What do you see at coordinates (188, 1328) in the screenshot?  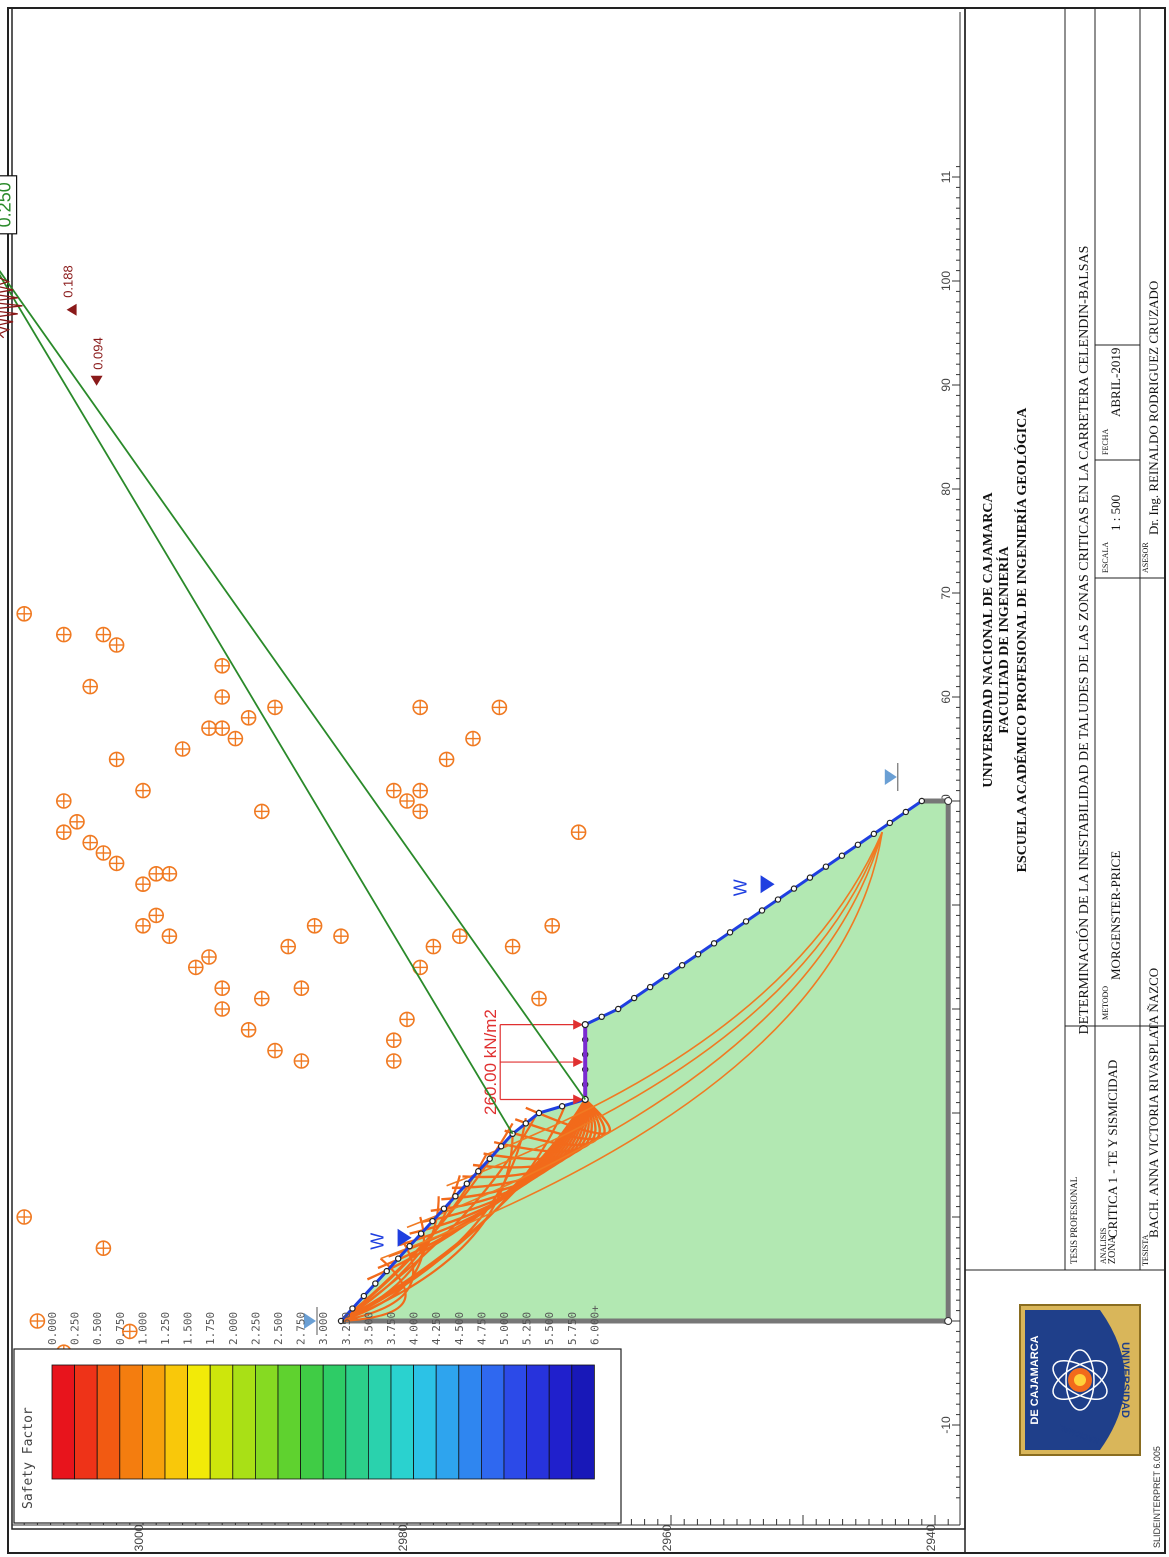 I see `legend-label: 1.500` at bounding box center [188, 1328].